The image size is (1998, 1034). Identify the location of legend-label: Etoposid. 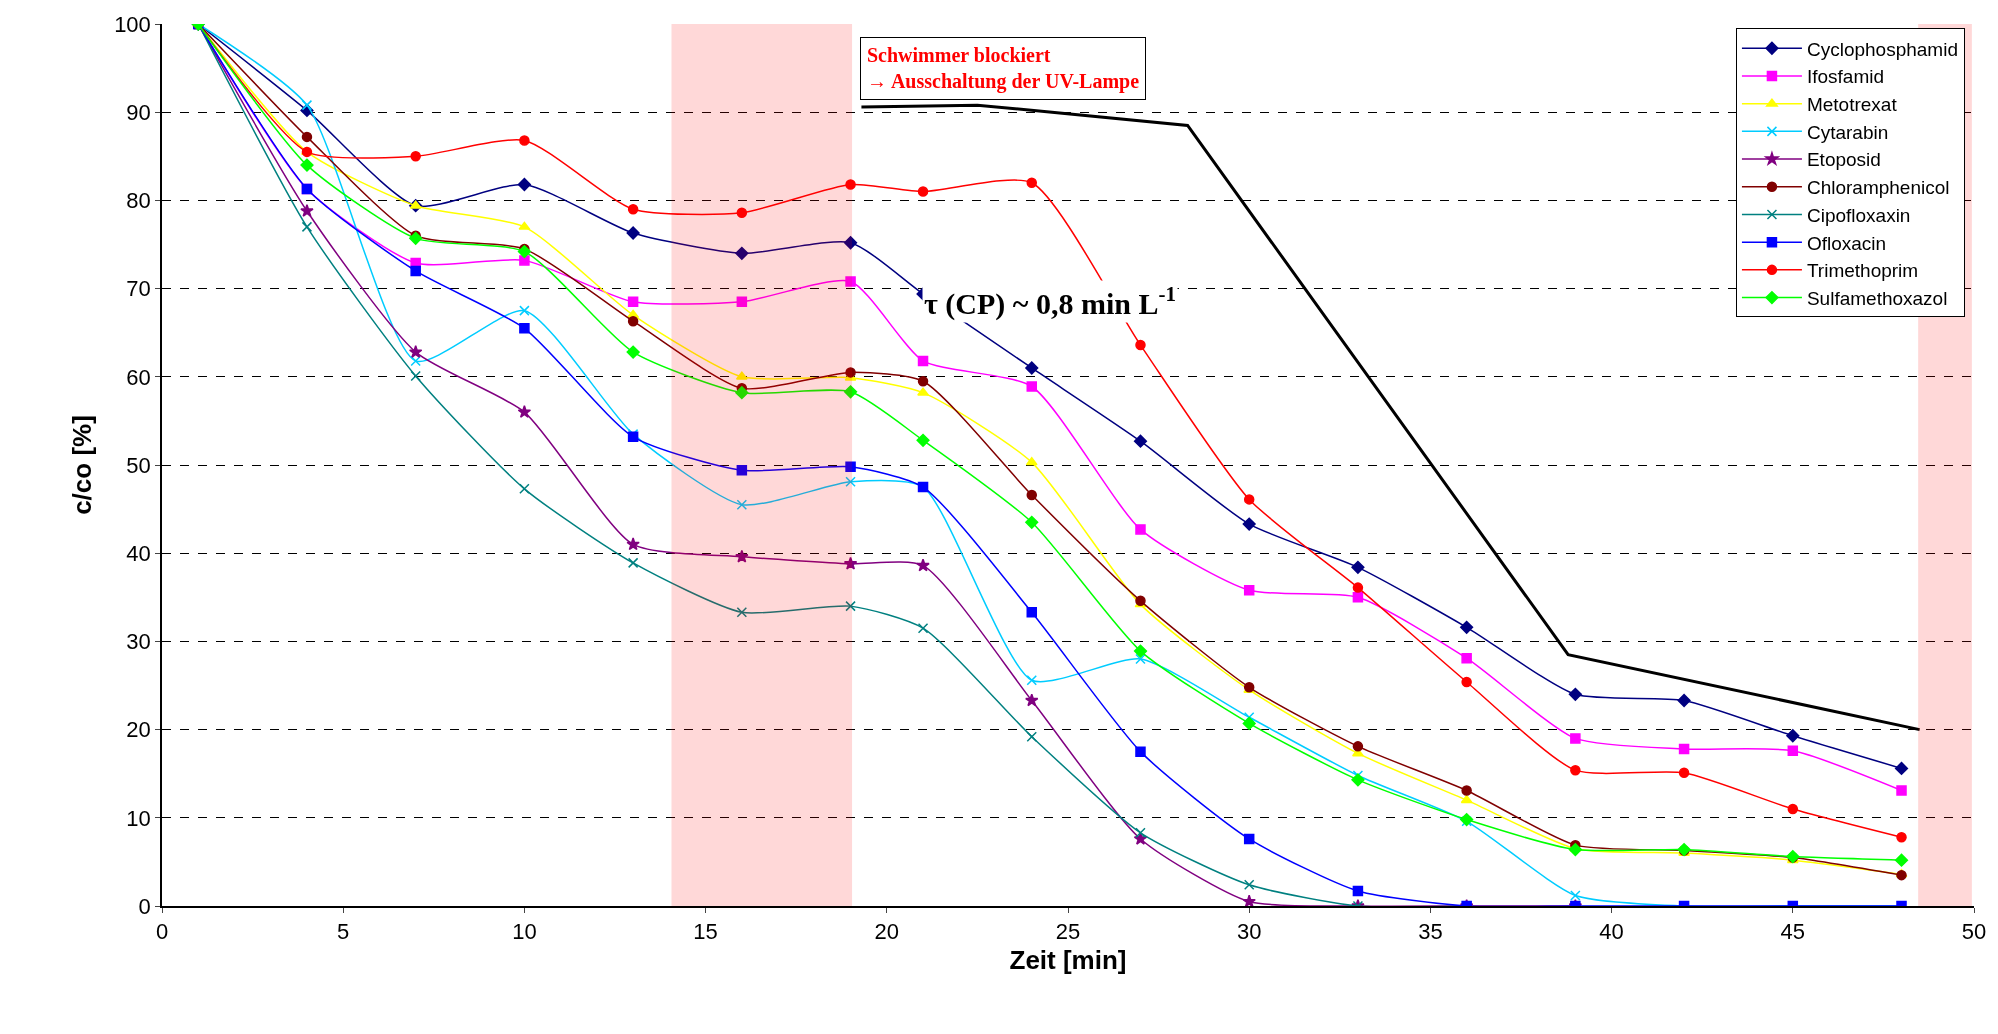
(1843, 160).